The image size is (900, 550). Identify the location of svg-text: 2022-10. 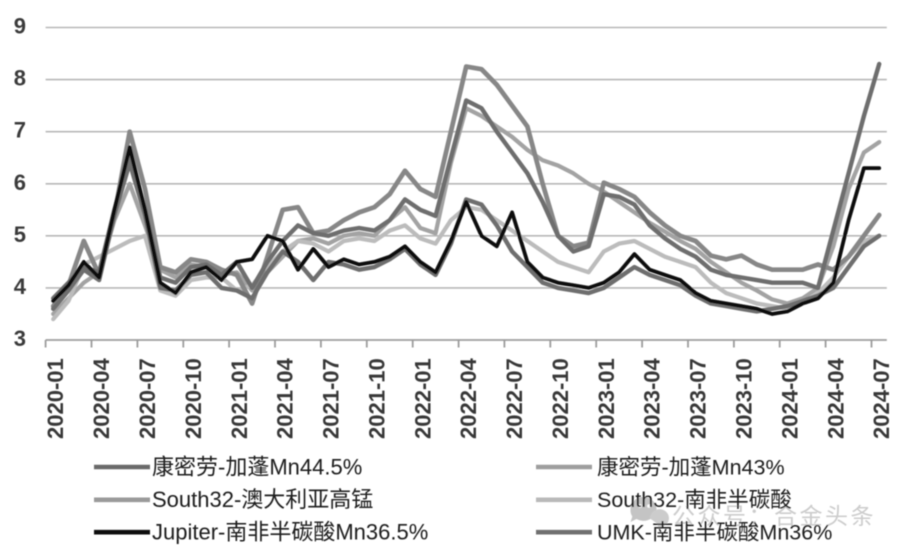
(560, 398).